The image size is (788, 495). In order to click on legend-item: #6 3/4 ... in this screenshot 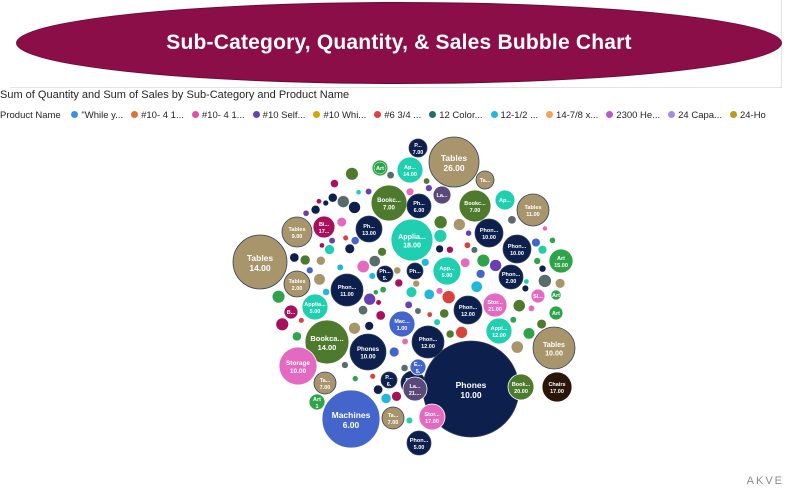, I will do `click(397, 116)`.